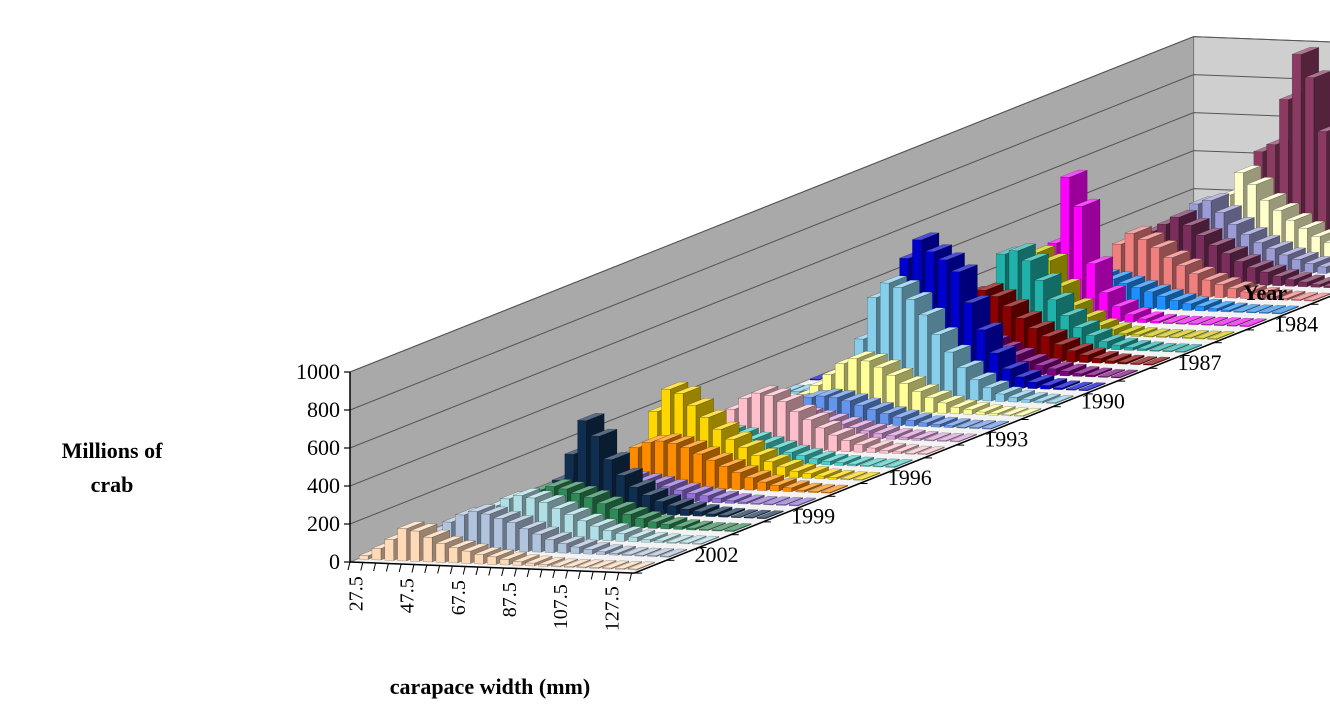  I want to click on y-tick-label: 200, so click(323, 523).